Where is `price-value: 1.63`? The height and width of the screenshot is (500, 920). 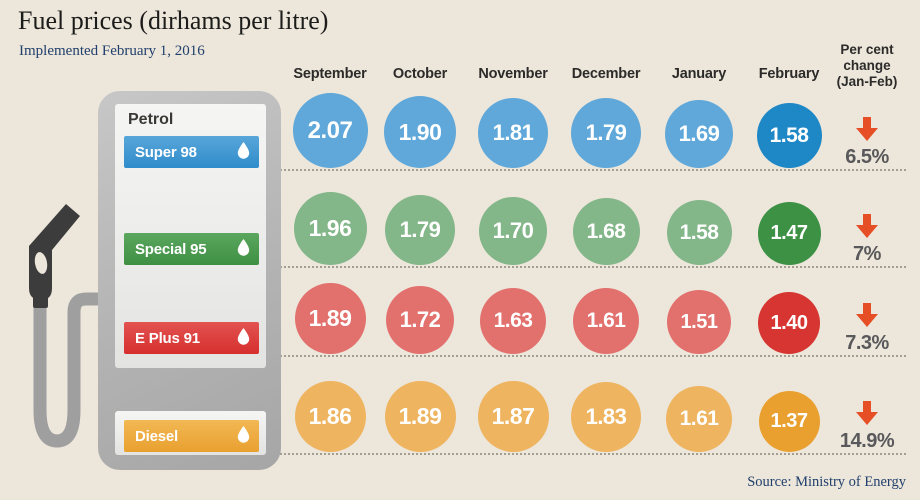
price-value: 1.63 is located at coordinates (513, 320).